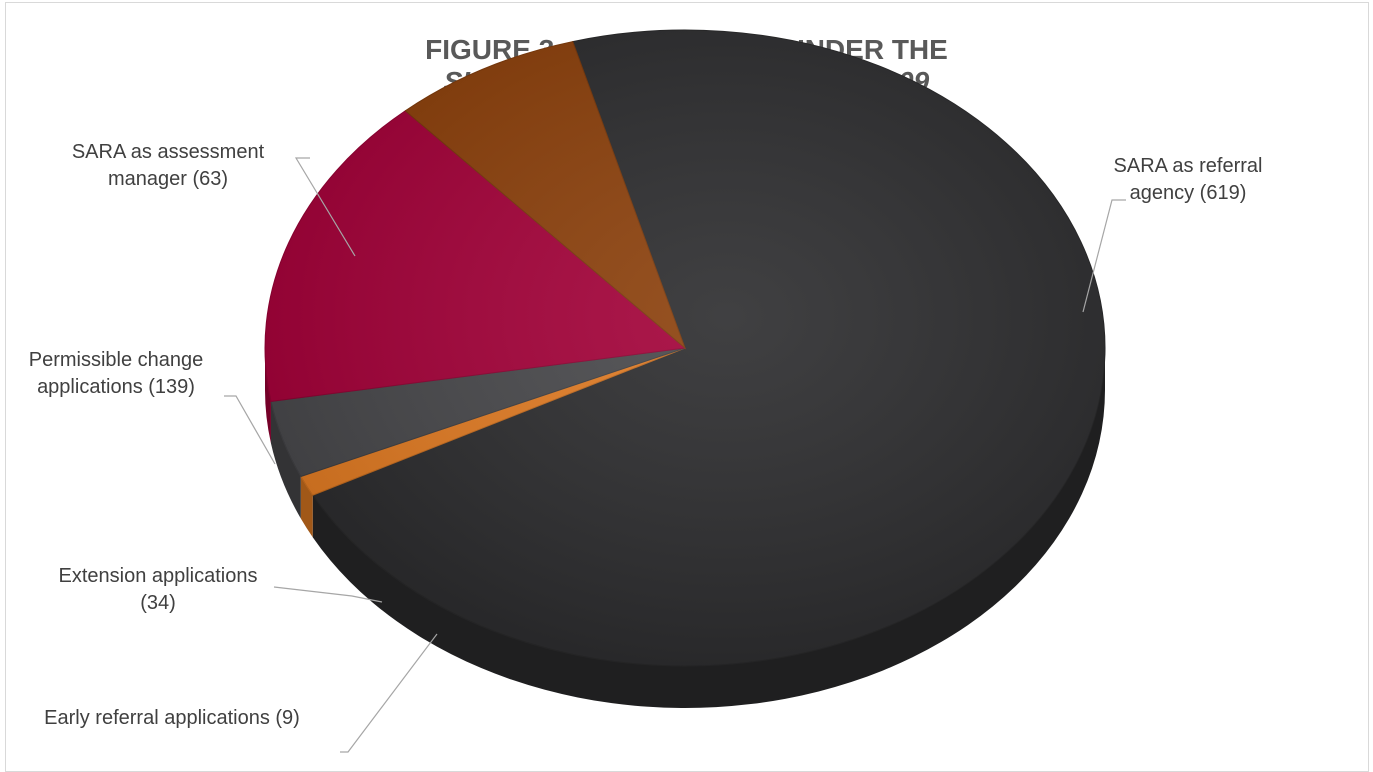 Image resolution: width=1373 pixels, height=772 pixels. I want to click on slice-label-1: Early referral applications (9), so click(172, 718).